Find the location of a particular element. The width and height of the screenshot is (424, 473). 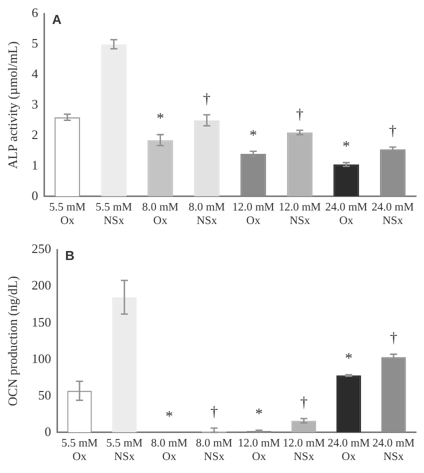

y-tick-label: 150 is located at coordinates (42, 322).